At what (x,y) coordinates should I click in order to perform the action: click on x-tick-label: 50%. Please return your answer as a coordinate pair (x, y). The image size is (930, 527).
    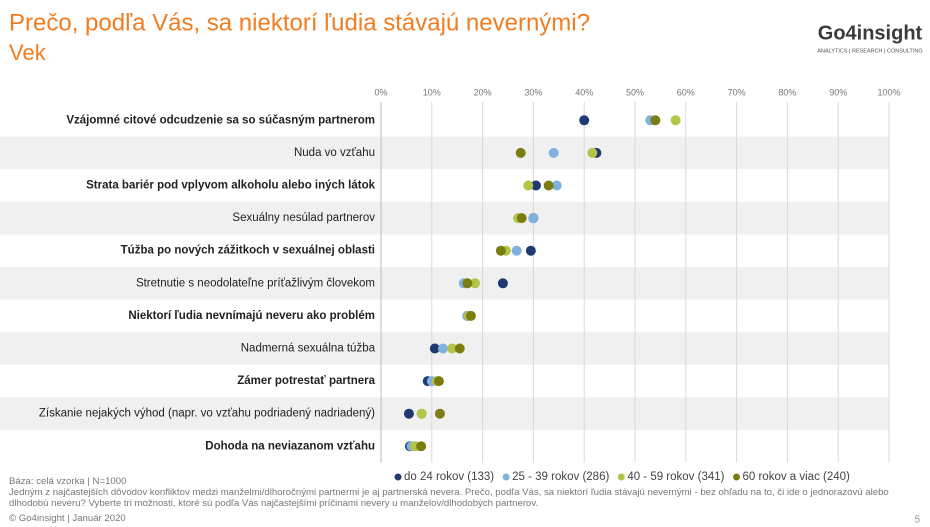
    Looking at the image, I should click on (635, 92).